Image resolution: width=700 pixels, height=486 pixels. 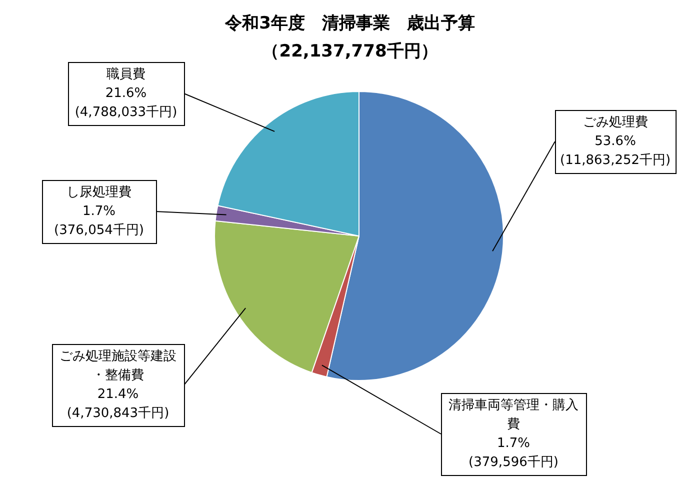 What do you see at coordinates (118, 403) in the screenshot?
I see `data-label: 21.4% (4,730,843千円)` at bounding box center [118, 403].